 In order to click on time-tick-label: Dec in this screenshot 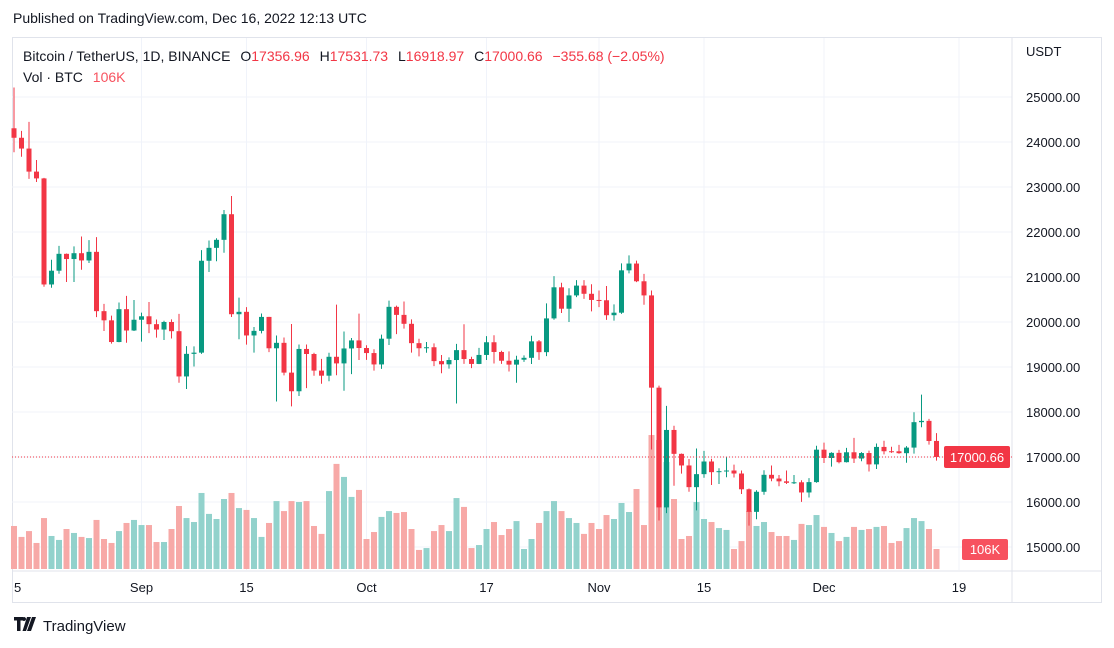, I will do `click(824, 587)`.